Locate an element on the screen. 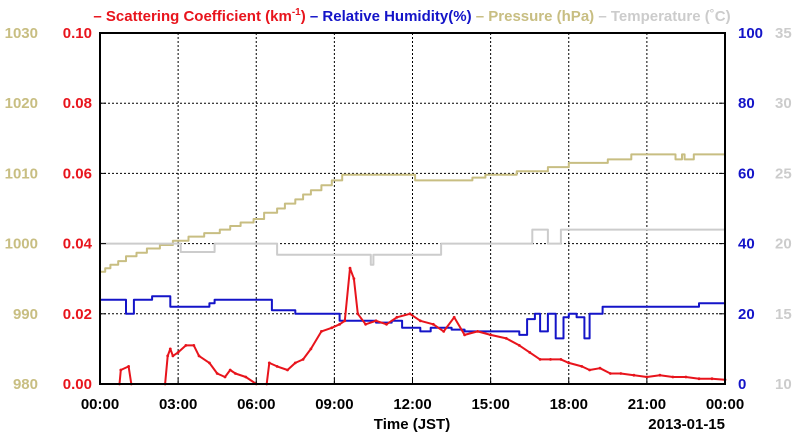 Image resolution: width=800 pixels, height=434 pixels. tick-label-pressure: 1010 is located at coordinates (21, 173).